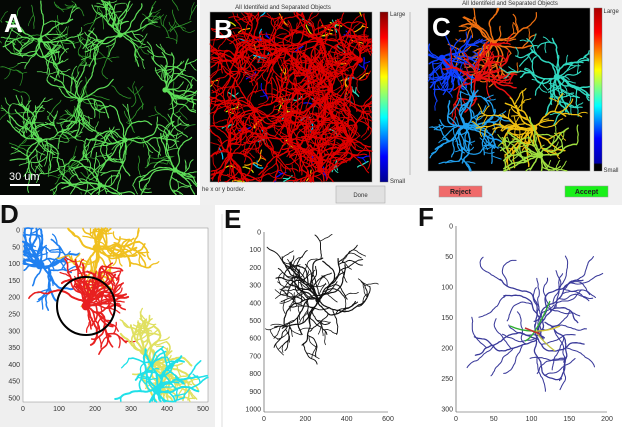 The height and width of the screenshot is (427, 622). Describe the element at coordinates (232, 219) in the screenshot. I see `panel-label-e: E` at that location.